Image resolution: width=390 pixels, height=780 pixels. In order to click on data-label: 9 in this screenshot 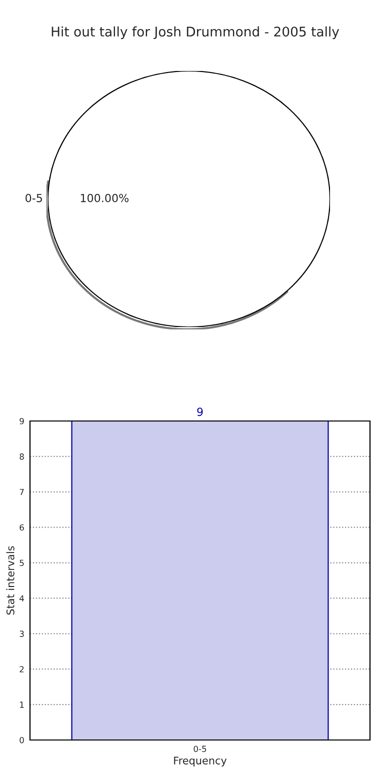, I will do `click(200, 412)`.